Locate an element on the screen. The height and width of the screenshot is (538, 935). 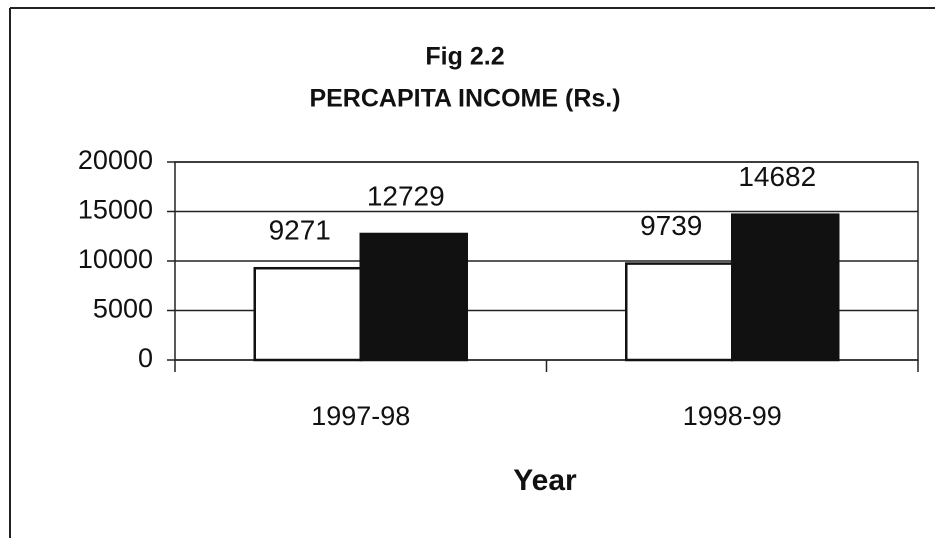
y-tick-label: 10000 is located at coordinates (115, 259).